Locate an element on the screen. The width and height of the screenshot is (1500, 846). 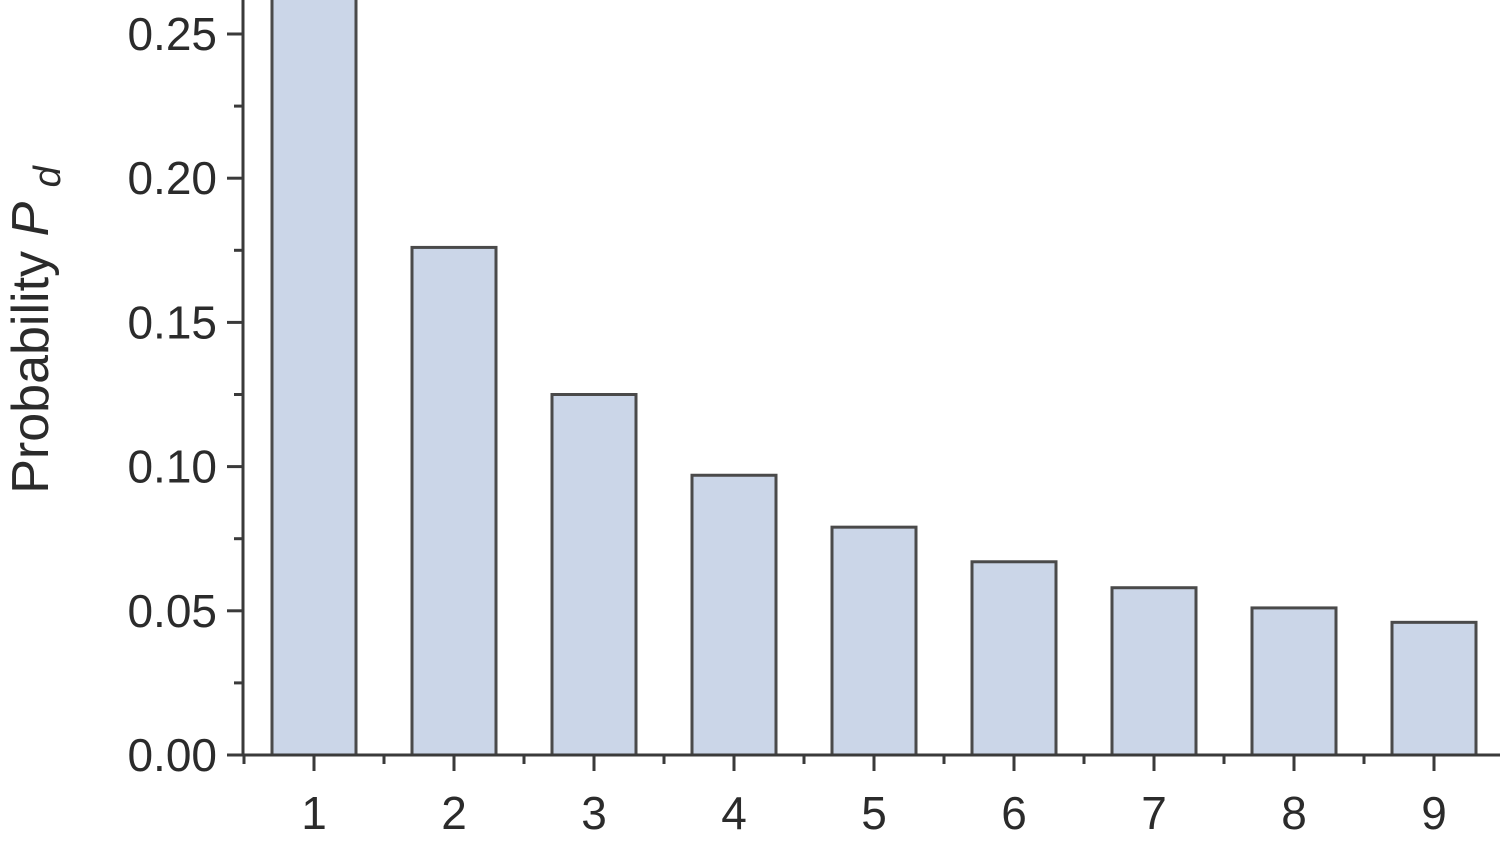
y-axis-title-symbol: P is located at coordinates (31, 219).